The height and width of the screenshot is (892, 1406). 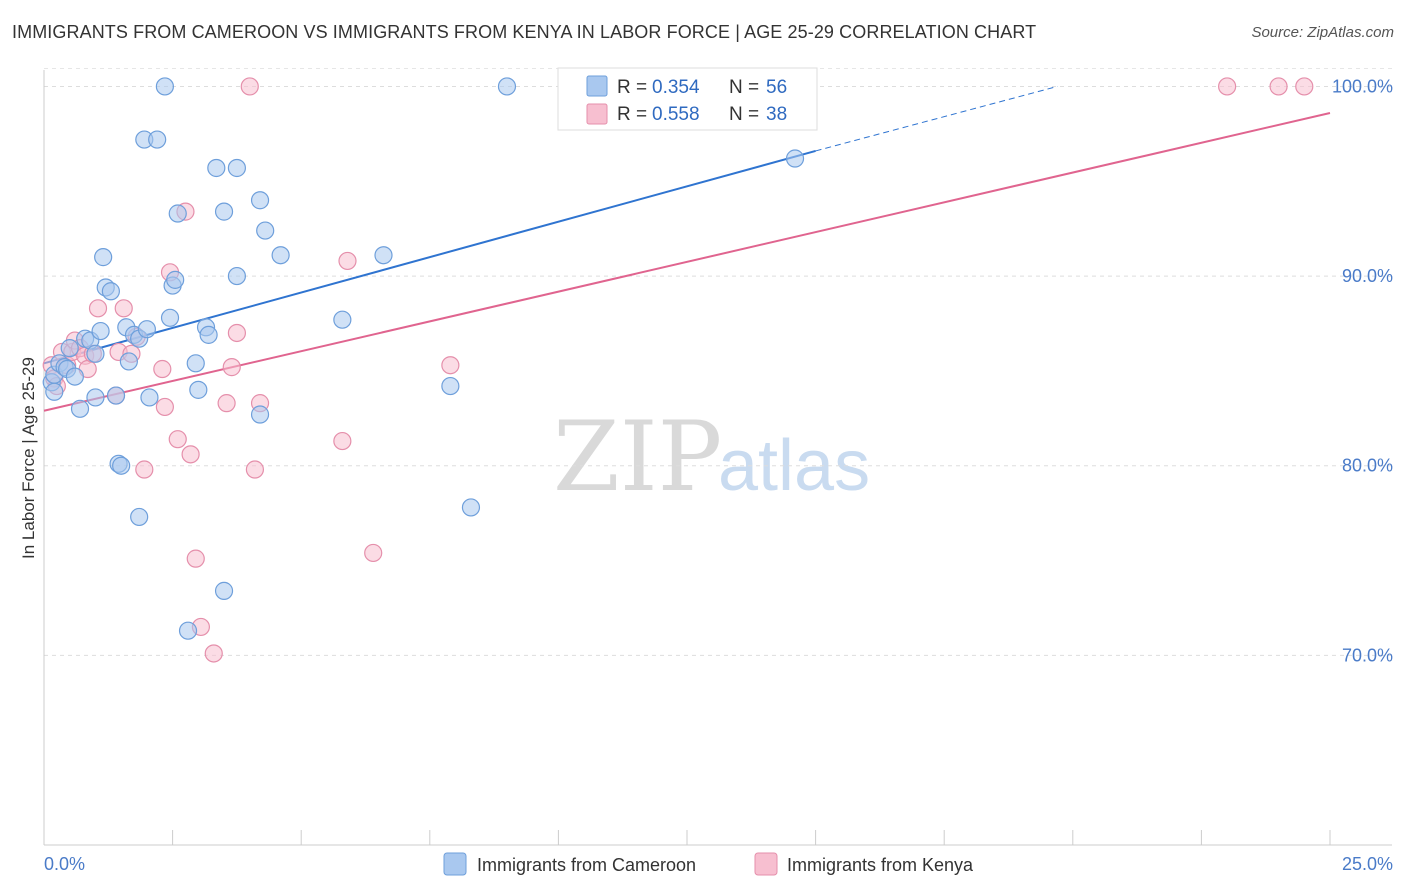 I want to click on legend-kenya-n-value: 38, so click(x=776, y=114).